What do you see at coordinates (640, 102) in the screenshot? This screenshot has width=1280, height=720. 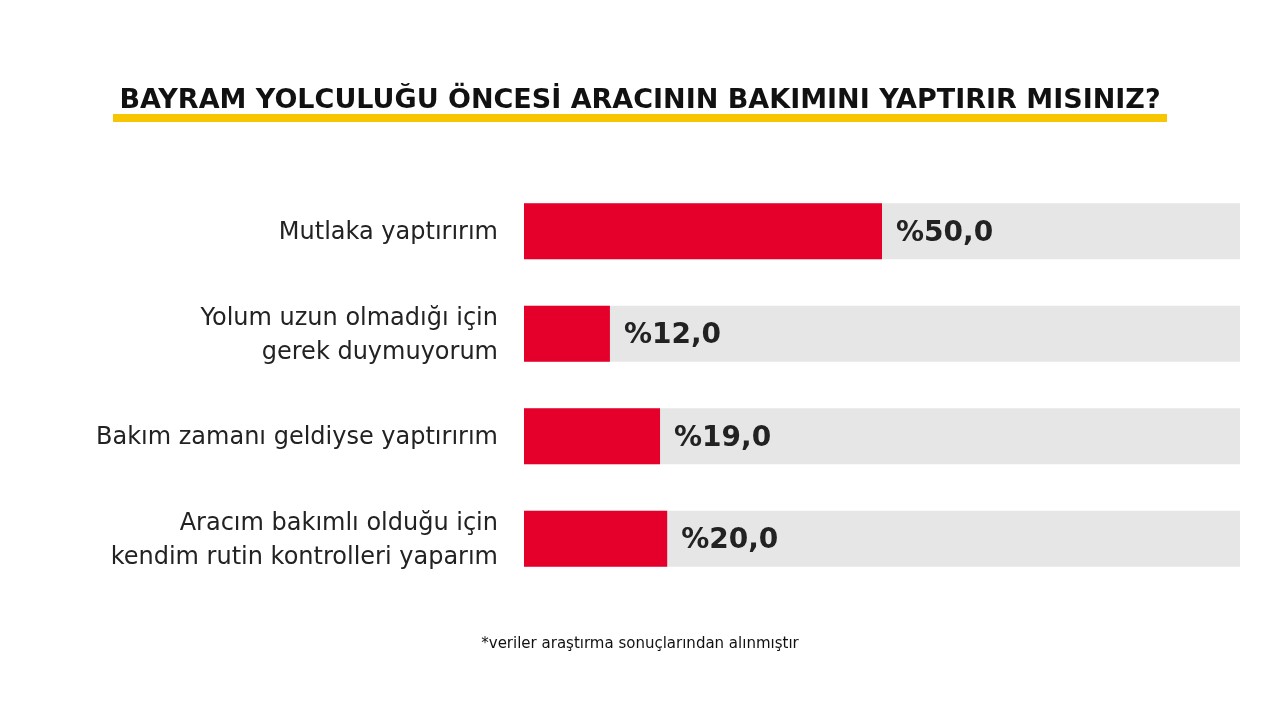 I see `chart-title: BAYRAM YOLCULUĞU ÖNCESİ ARACININ BAKIMINI YAPTIRIR MISINIZ?` at bounding box center [640, 102].